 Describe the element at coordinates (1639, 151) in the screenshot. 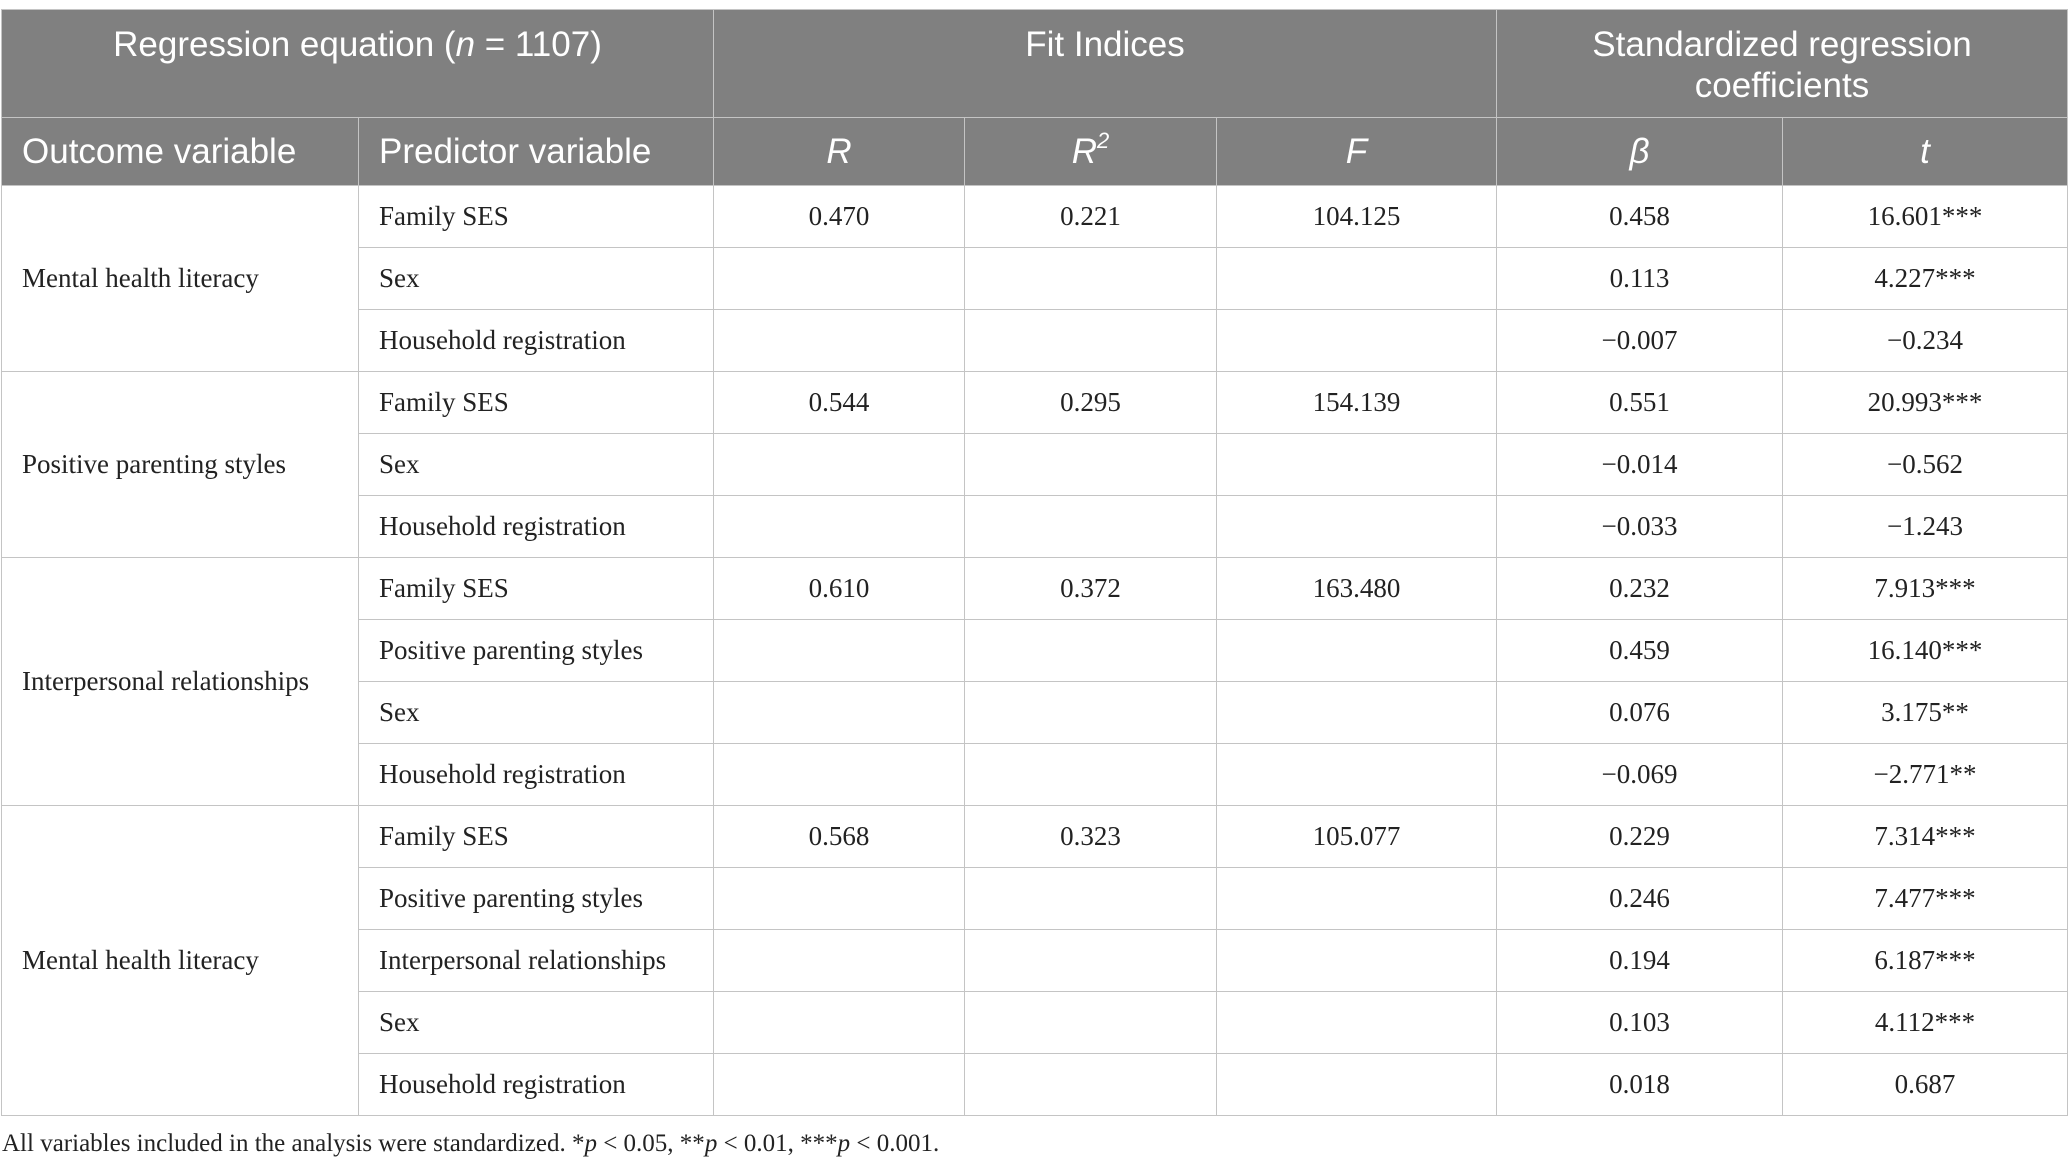

I see `header-beta: β` at that location.